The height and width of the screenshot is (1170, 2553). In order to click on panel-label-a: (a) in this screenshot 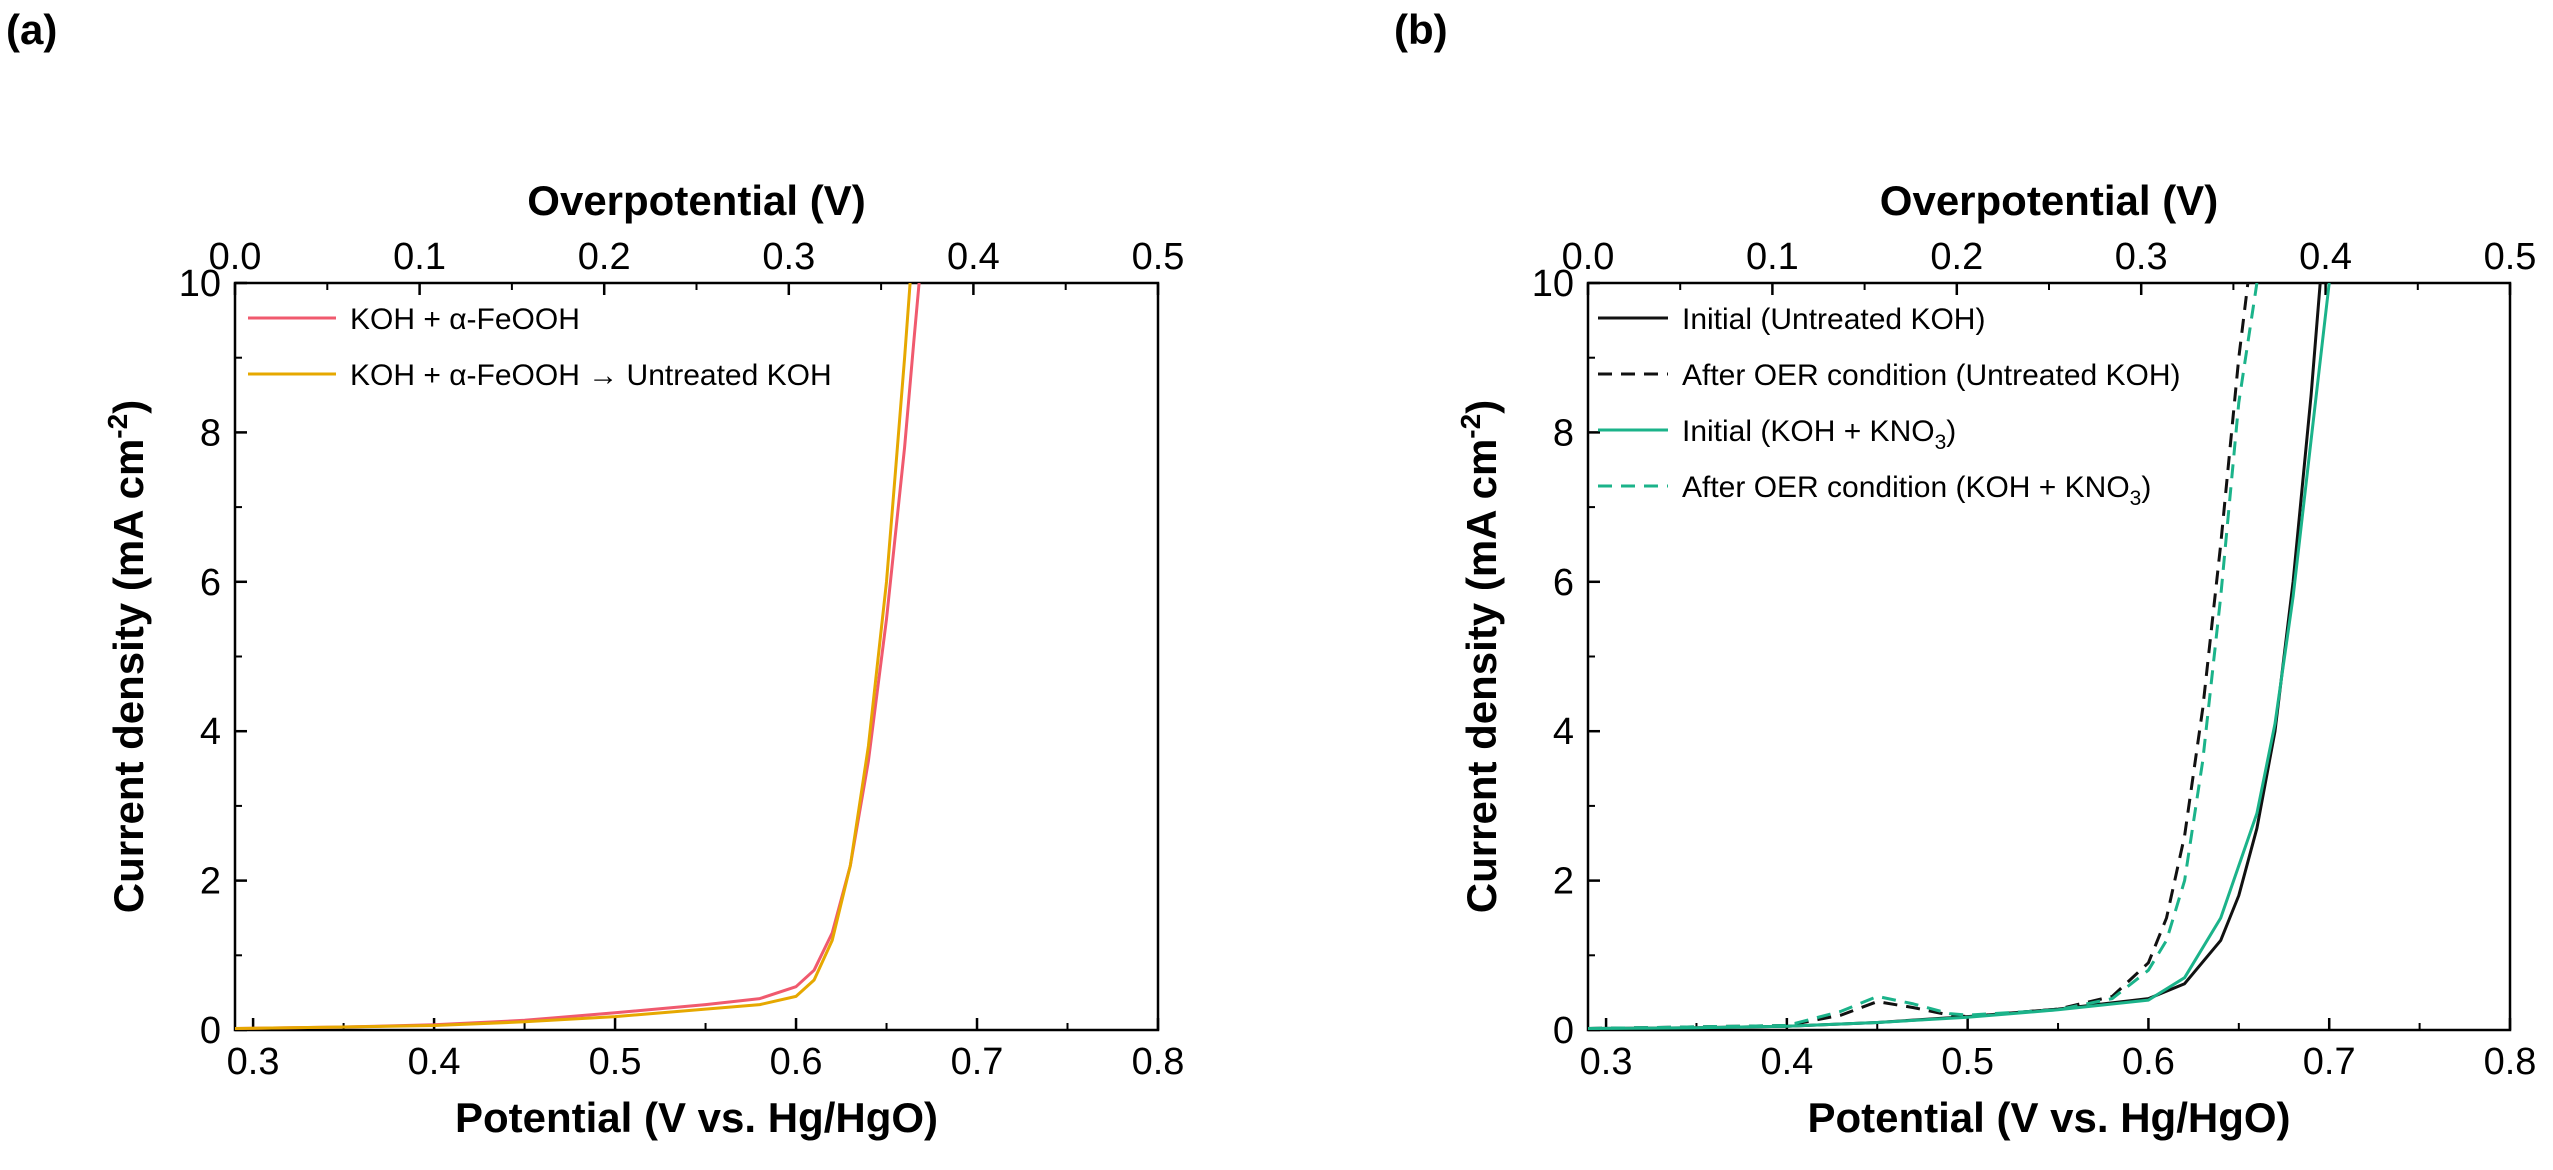, I will do `click(32, 29)`.